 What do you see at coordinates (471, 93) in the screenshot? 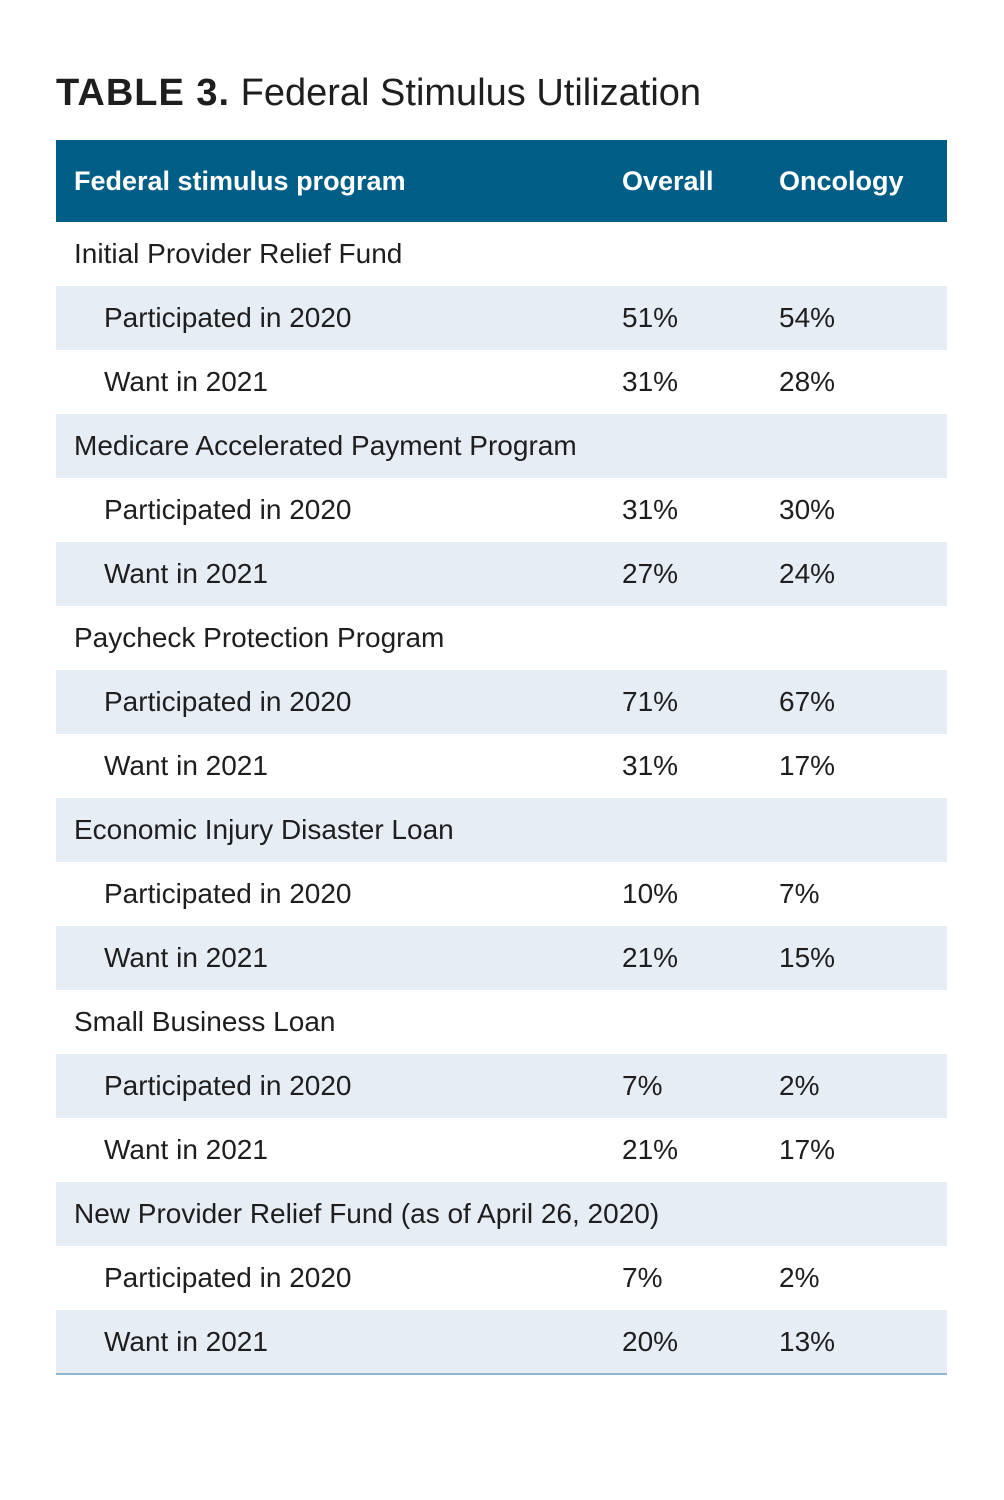
I see `table-caption: Federal Stimulus Utilization` at bounding box center [471, 93].